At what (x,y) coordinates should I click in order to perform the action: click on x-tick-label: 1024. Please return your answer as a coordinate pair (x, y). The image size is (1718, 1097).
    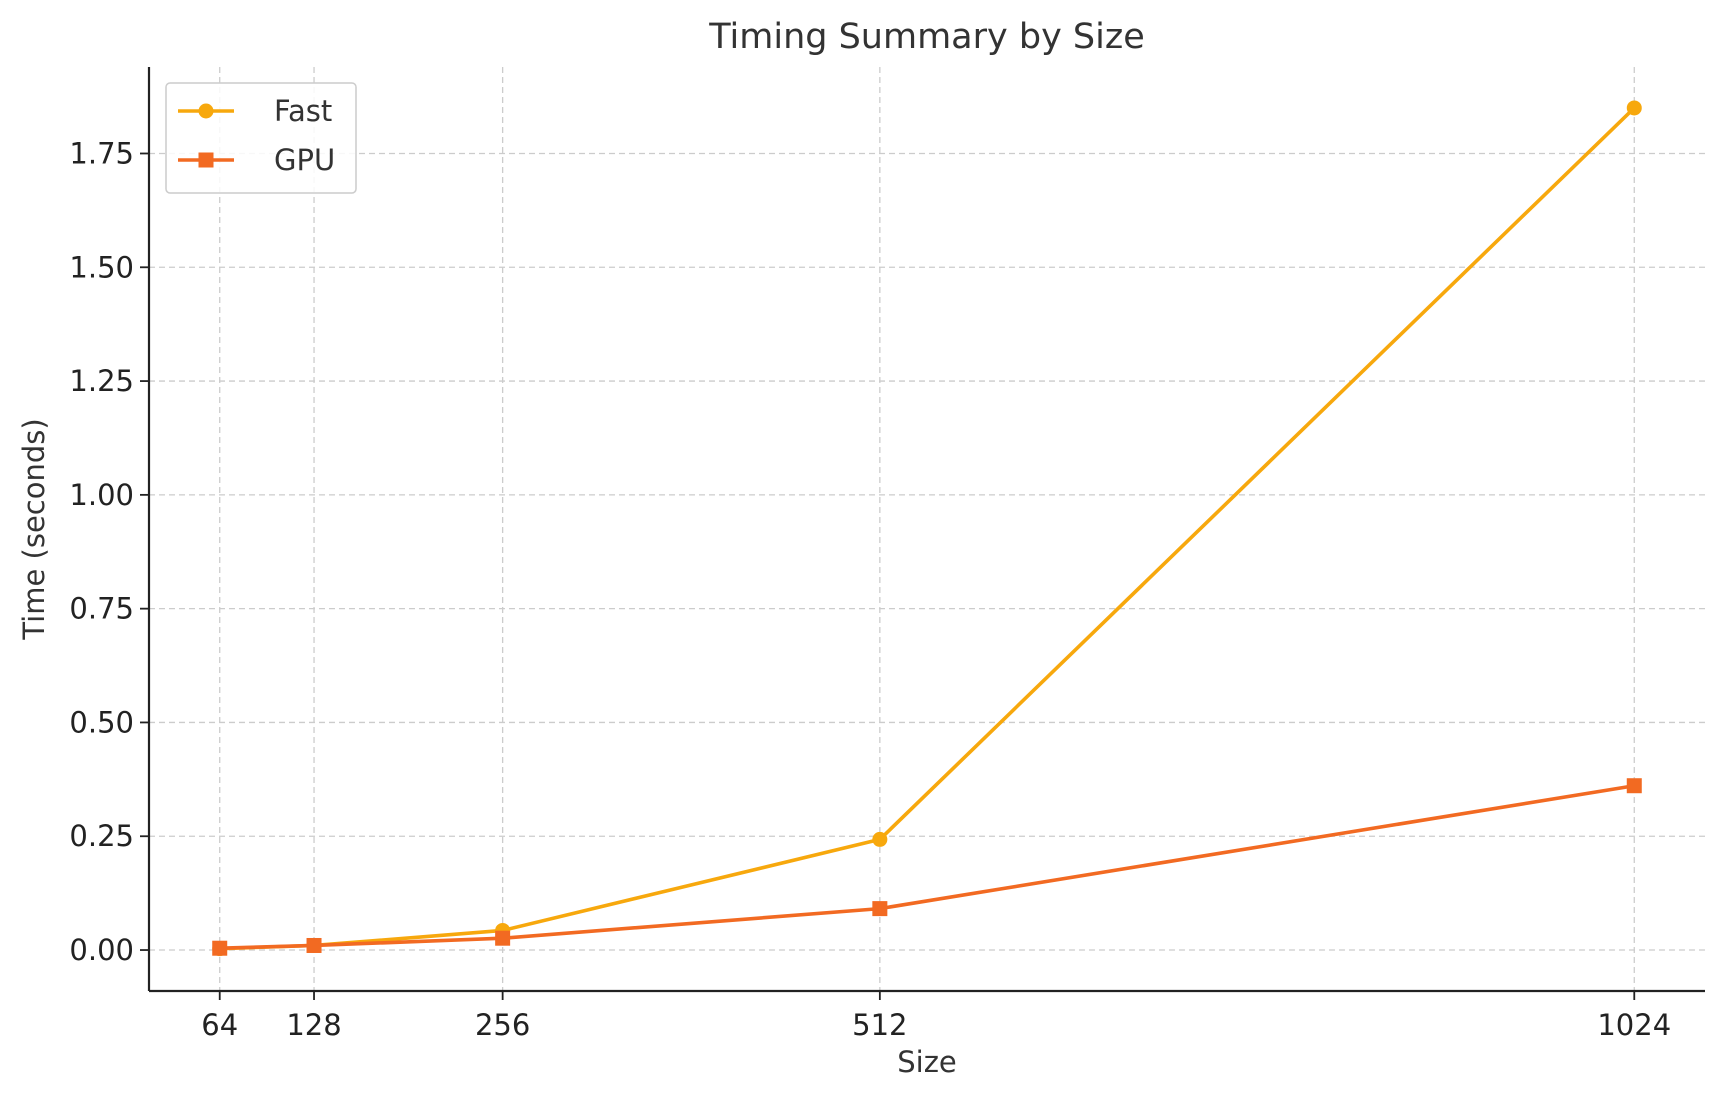
    Looking at the image, I should click on (1634, 1025).